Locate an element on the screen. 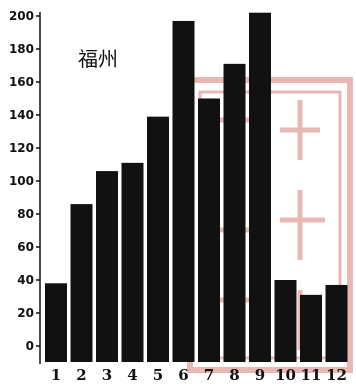 The width and height of the screenshot is (356, 384). y-tick-label: 200 is located at coordinates (21, 16).